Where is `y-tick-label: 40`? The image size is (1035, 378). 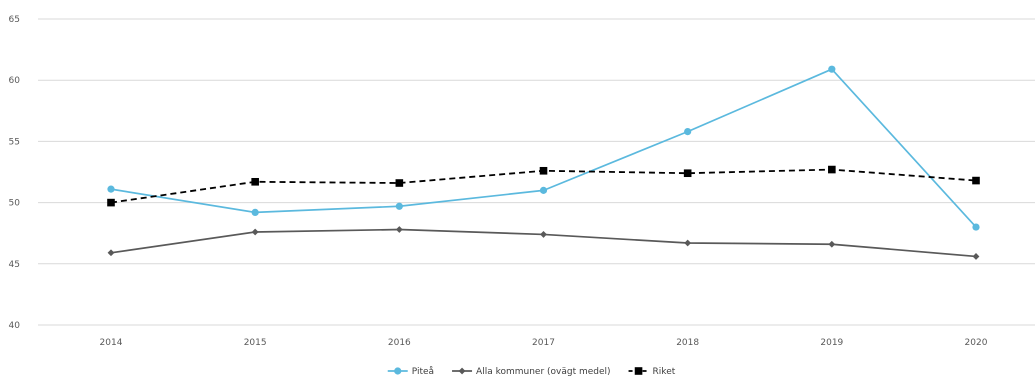 y-tick-label: 40 is located at coordinates (15, 326).